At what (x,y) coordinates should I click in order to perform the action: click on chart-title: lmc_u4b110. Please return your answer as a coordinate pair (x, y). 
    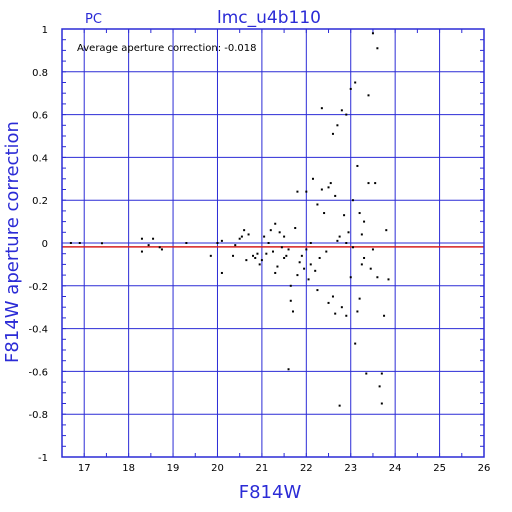
    Looking at the image, I should click on (269, 18).